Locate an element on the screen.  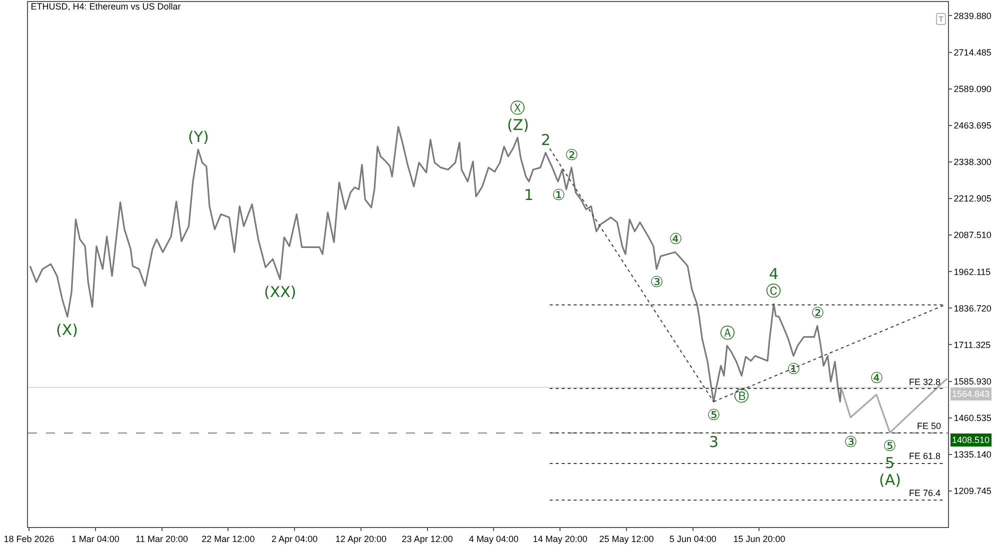
x-tick-label: 25 May 12:00 is located at coordinates (626, 539).